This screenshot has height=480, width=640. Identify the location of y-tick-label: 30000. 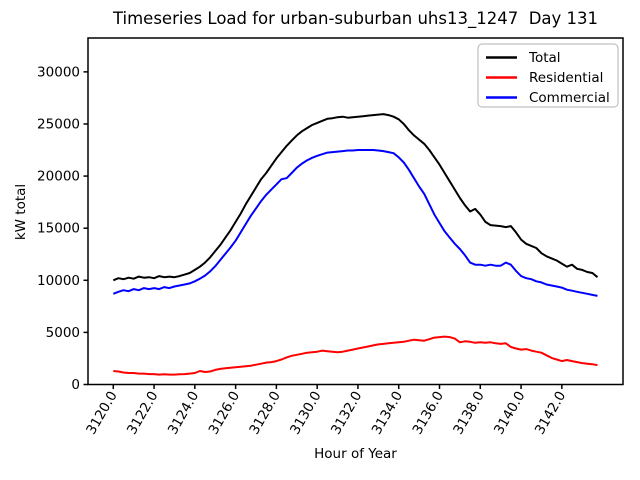
(58, 72).